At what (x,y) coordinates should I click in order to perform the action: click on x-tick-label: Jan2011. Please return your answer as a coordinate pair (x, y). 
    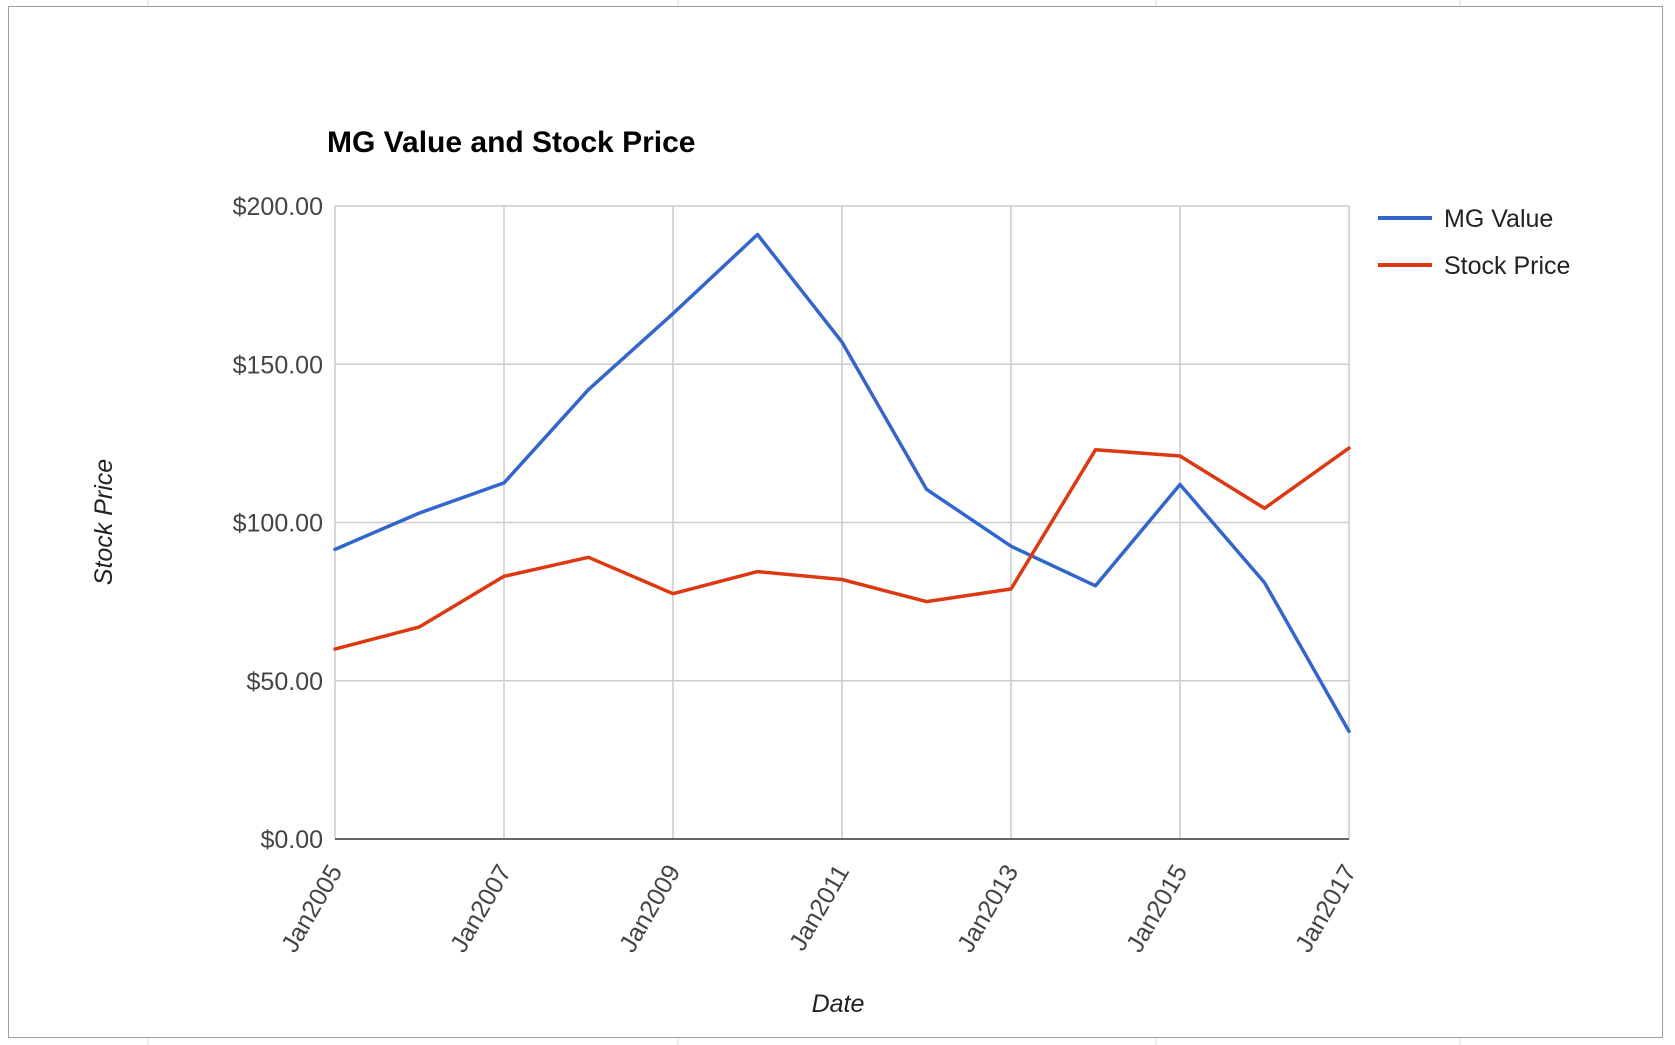
    Looking at the image, I should click on (819, 907).